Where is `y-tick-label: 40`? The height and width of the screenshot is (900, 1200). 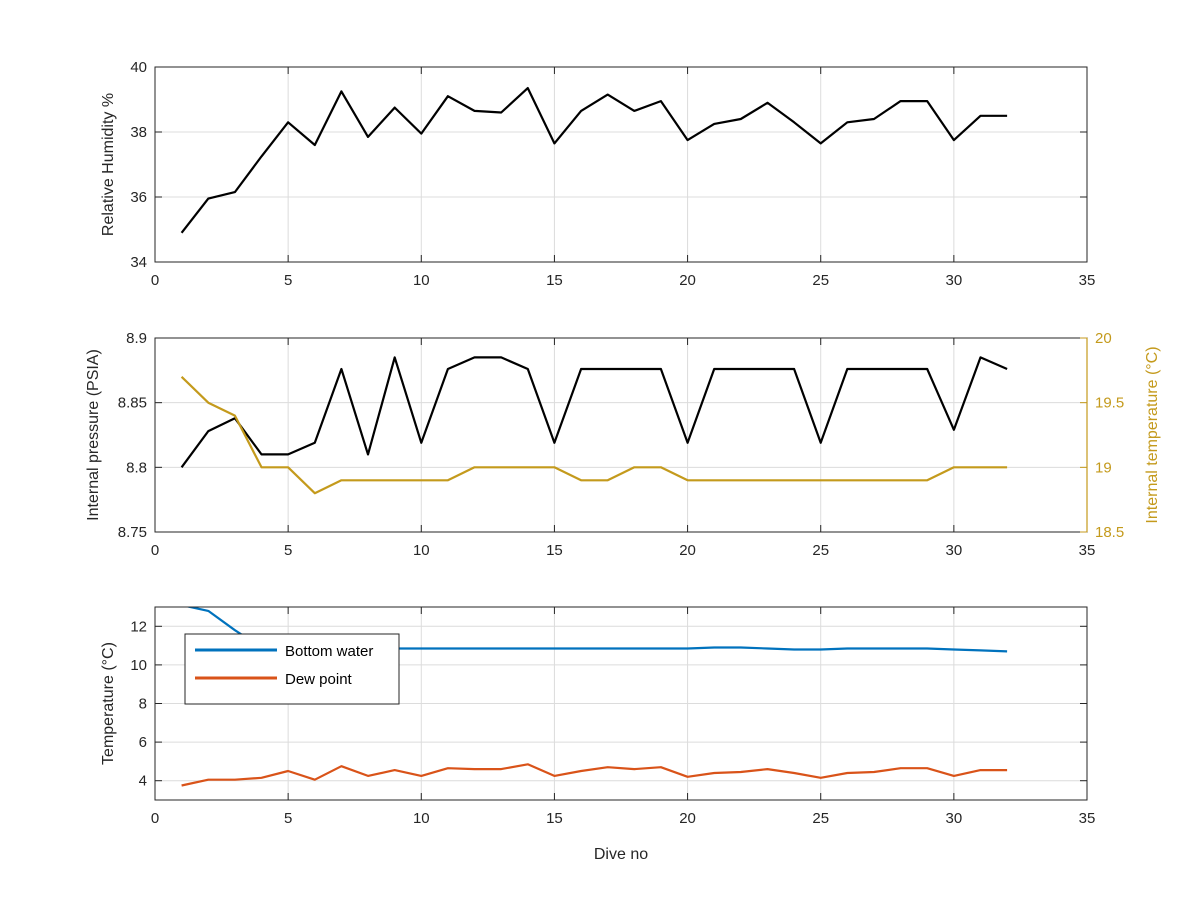
y-tick-label: 40 is located at coordinates (138, 67).